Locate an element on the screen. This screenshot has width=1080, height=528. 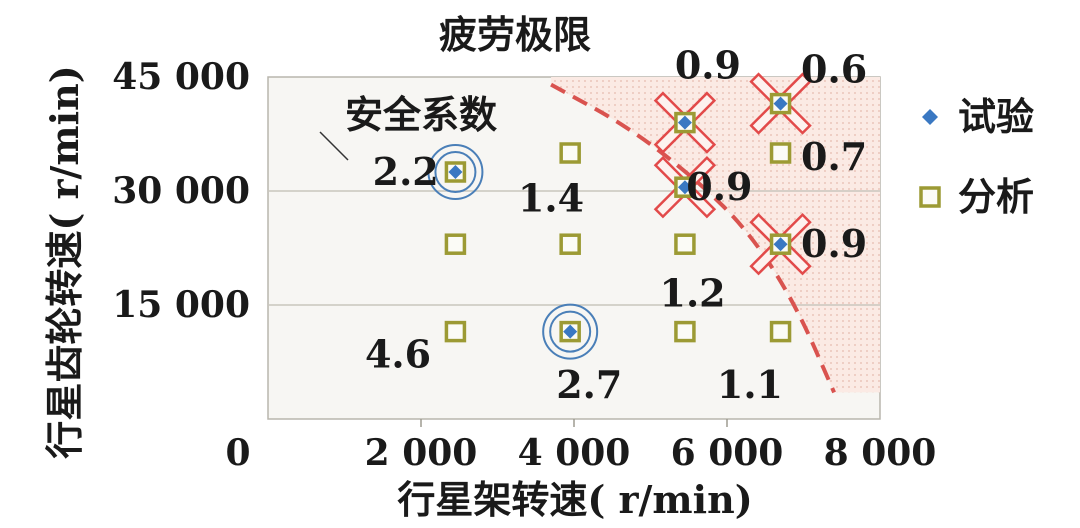
x-tick-label: 0 is located at coordinates (237, 453).